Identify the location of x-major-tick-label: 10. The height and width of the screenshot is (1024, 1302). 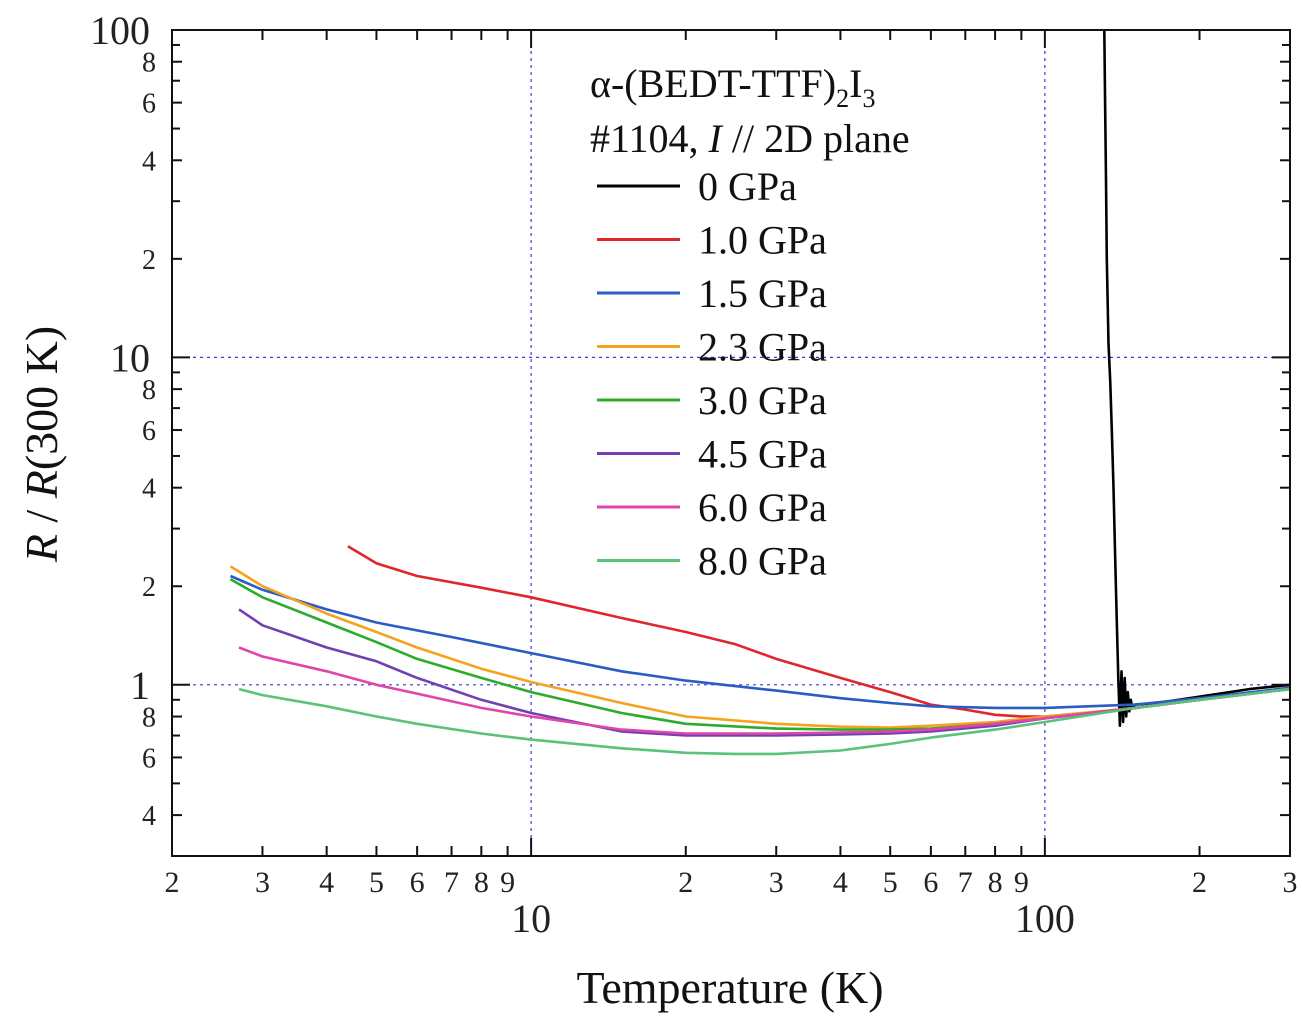
(531, 918).